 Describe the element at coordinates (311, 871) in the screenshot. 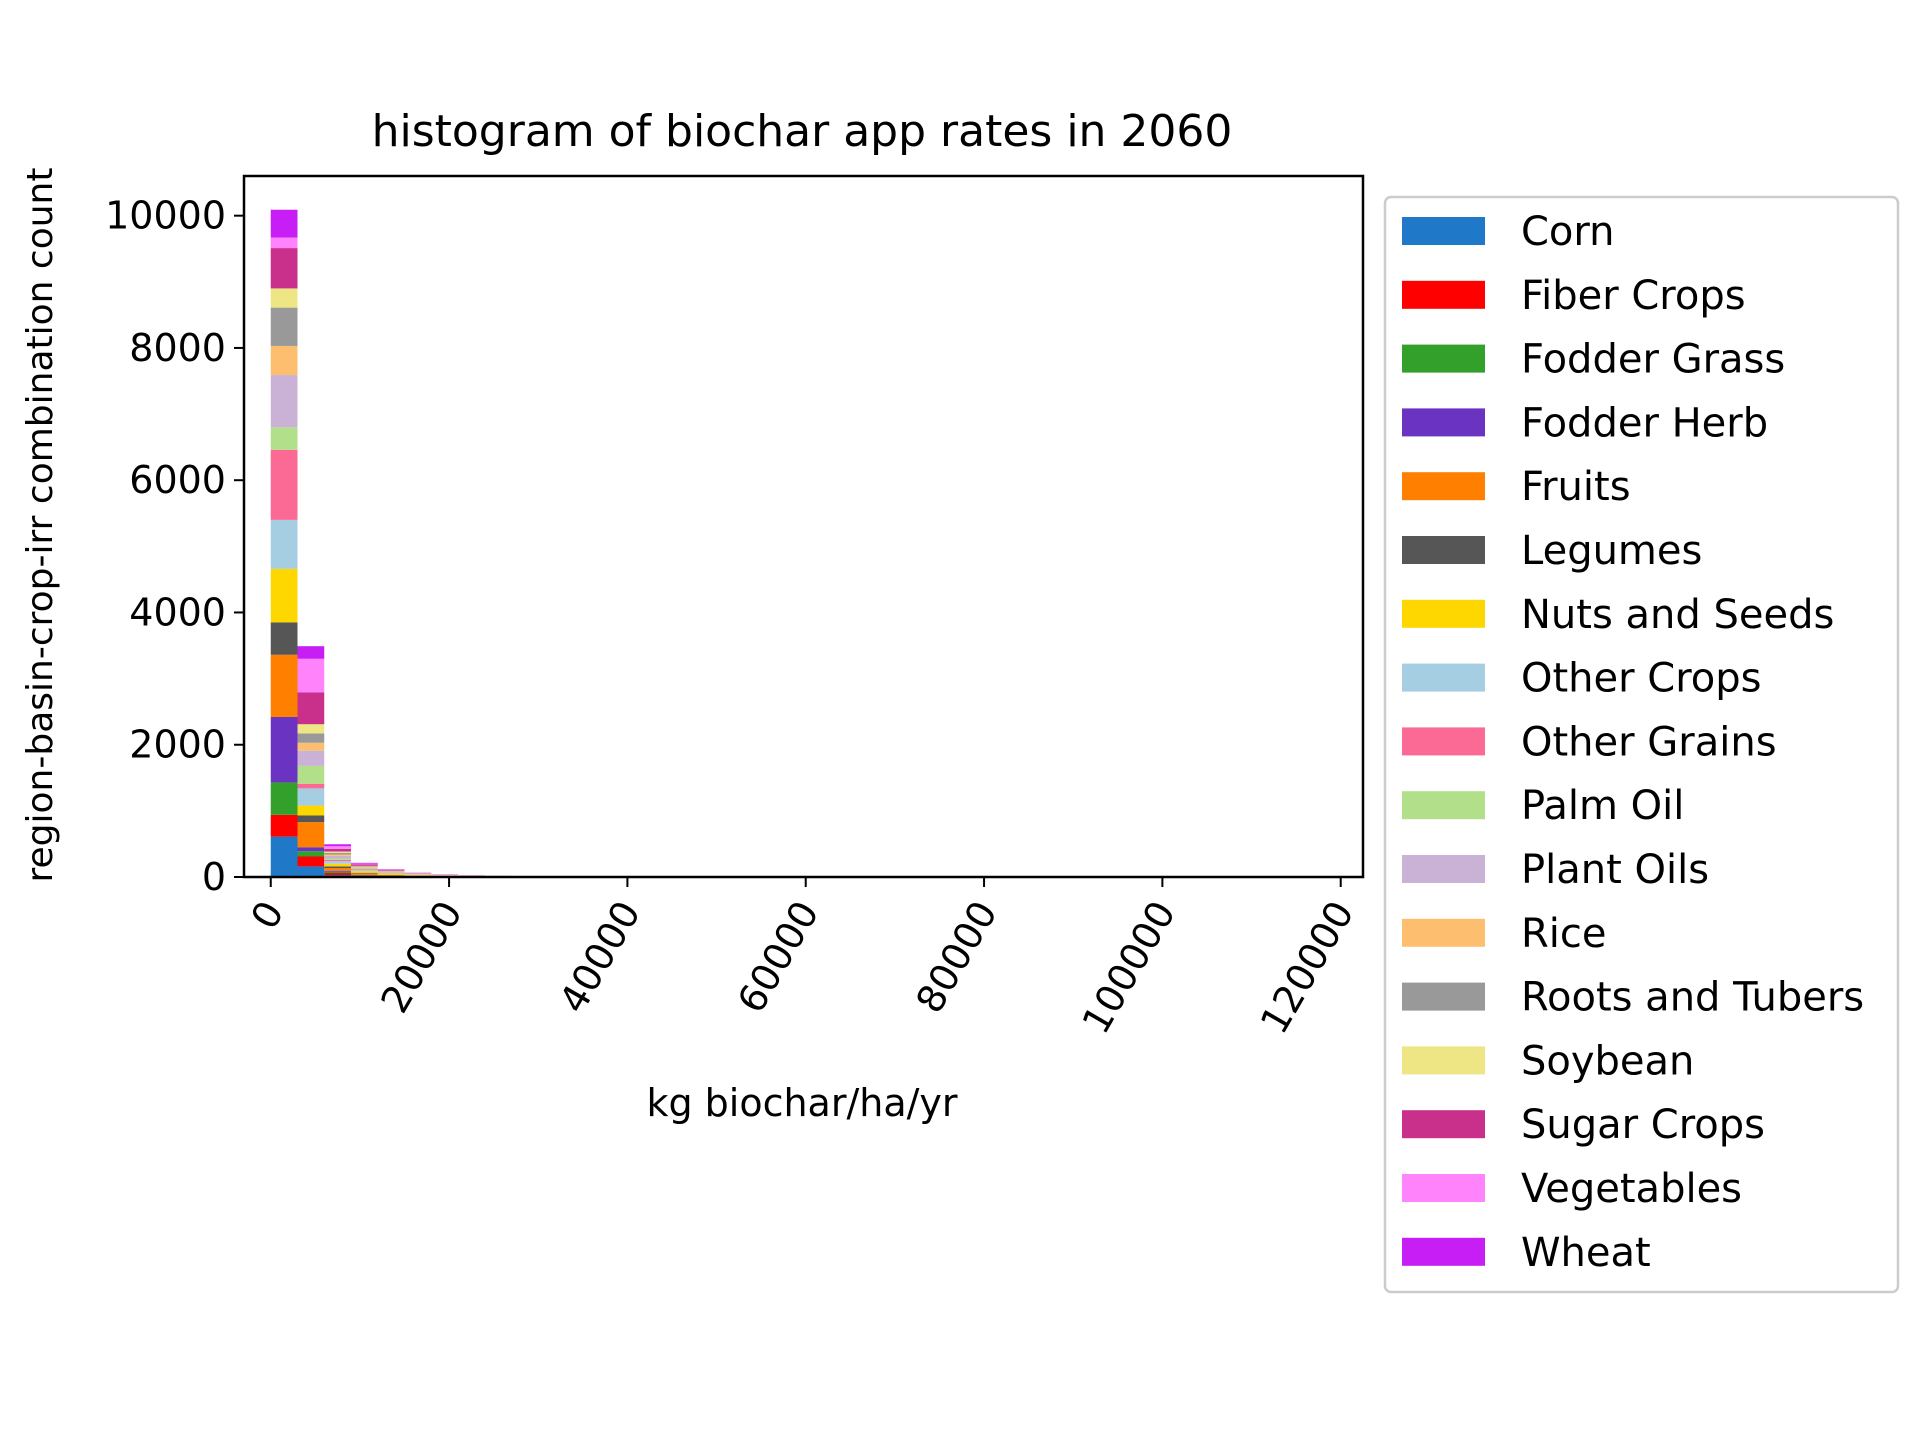

I see `bar-segment-corn` at that location.